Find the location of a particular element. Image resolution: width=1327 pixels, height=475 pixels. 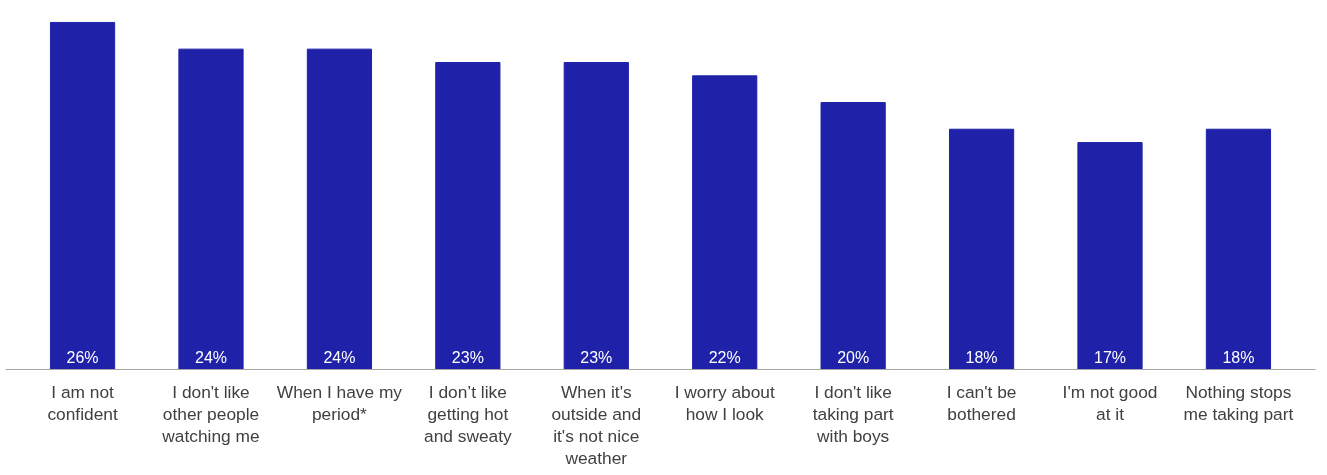

x-tick-label: I am not confident is located at coordinates (82, 402).